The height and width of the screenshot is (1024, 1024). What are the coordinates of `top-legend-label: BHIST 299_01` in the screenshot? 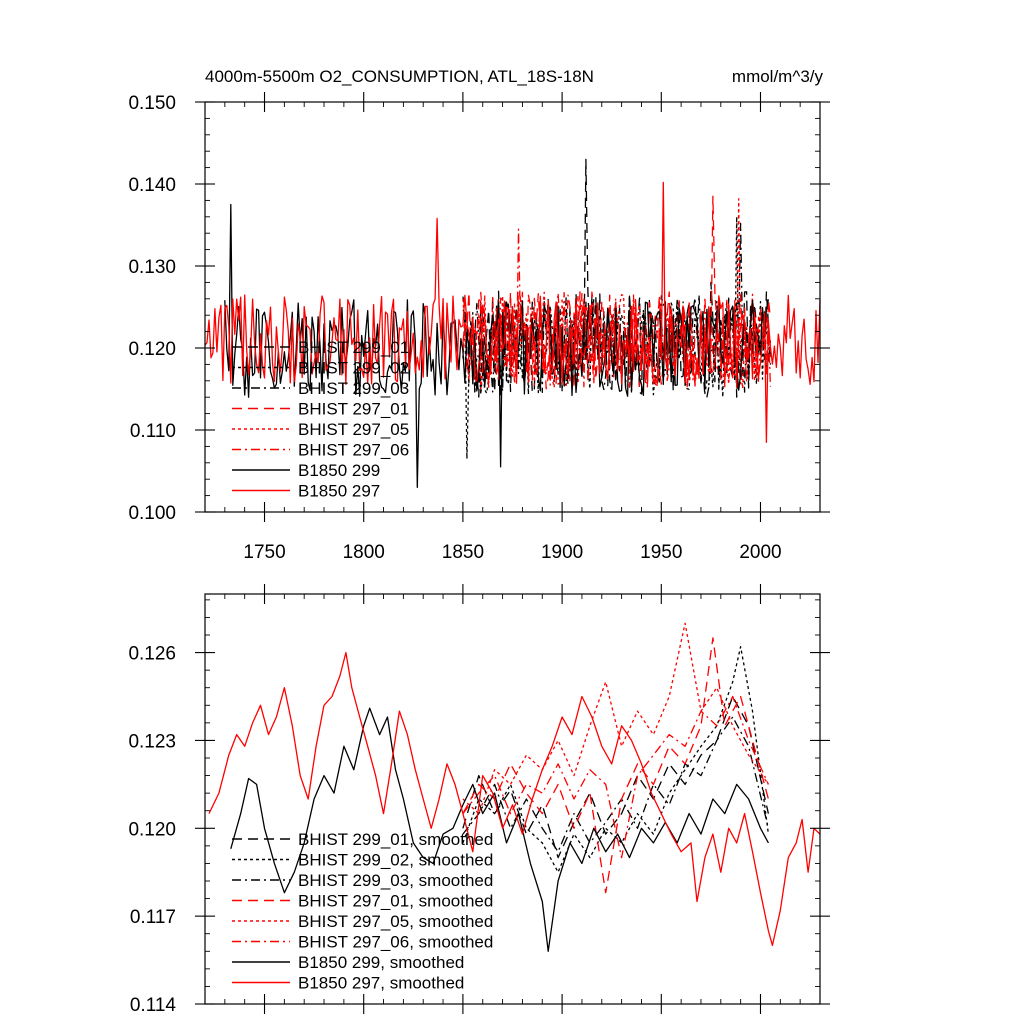 It's located at (353, 347).